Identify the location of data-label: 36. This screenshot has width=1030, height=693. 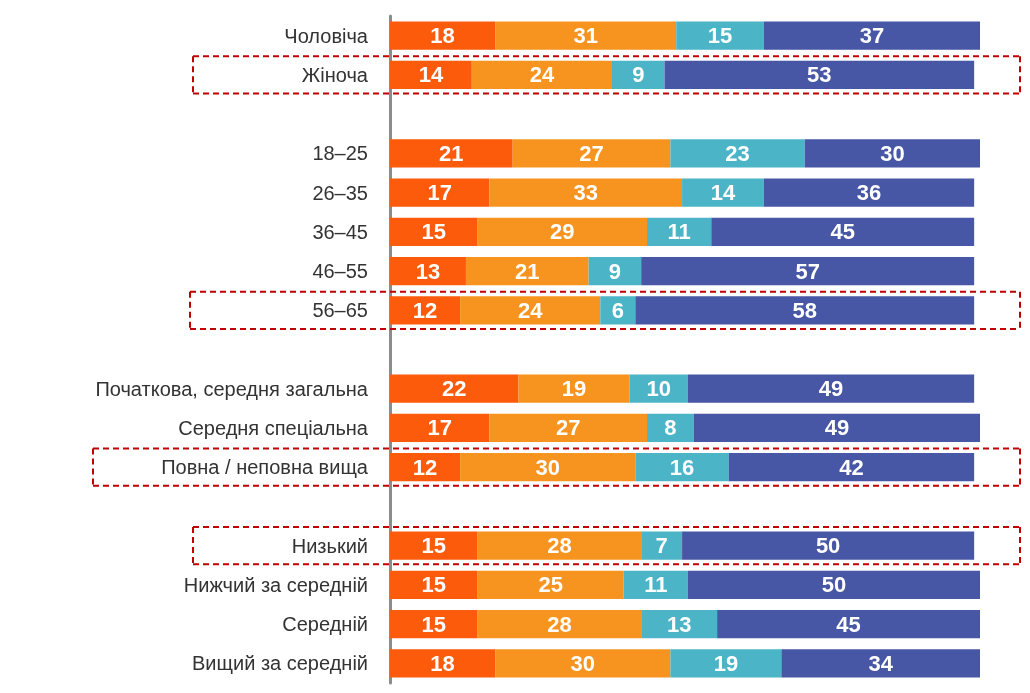
(869, 193).